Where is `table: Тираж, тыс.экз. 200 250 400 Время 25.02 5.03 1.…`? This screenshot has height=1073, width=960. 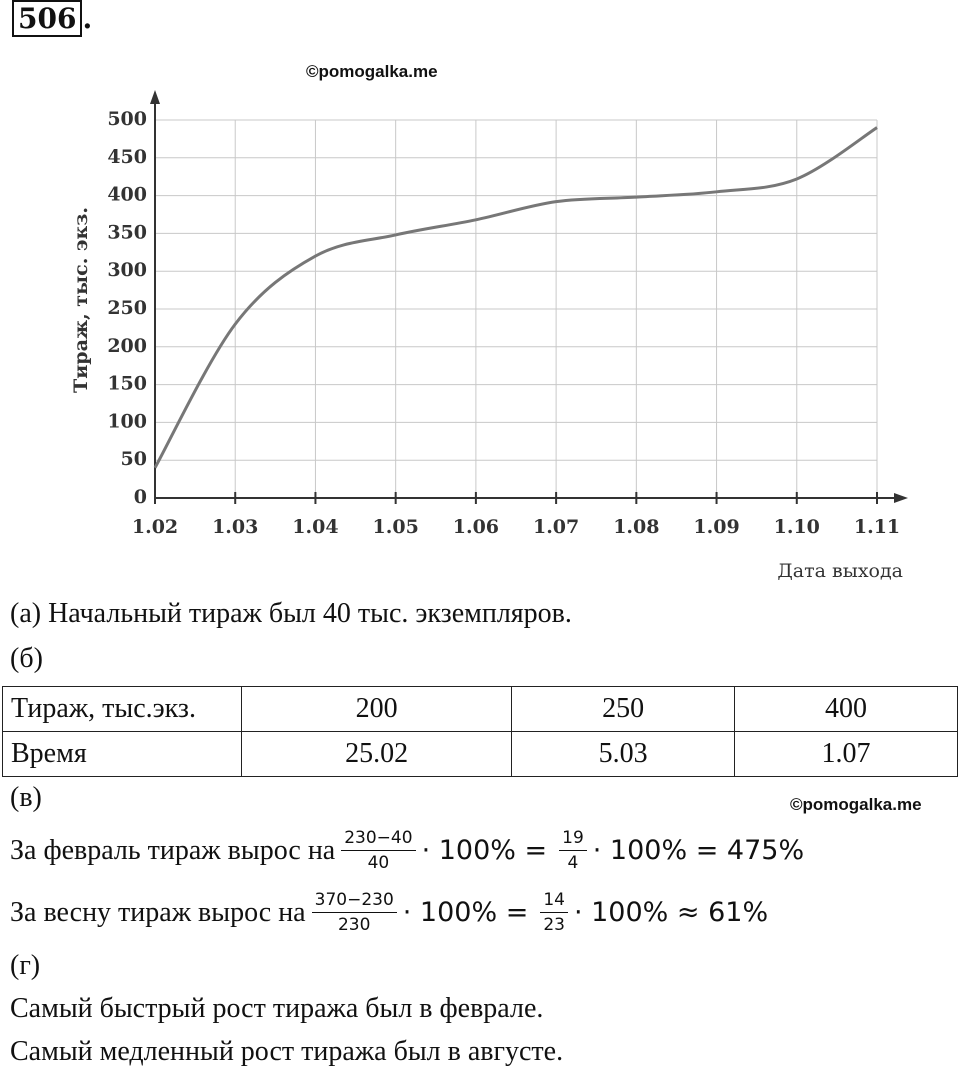 table: Тираж, тыс.экз. 200 250 400 Время 25.02 5.03 1.… is located at coordinates (480, 731).